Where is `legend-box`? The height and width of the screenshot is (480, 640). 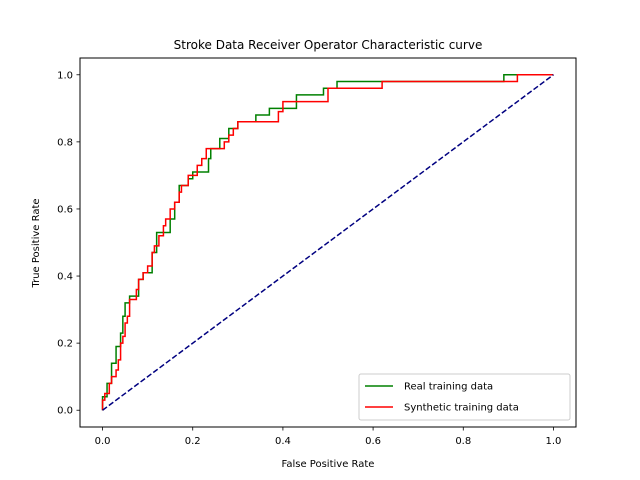
legend-box is located at coordinates (464, 397).